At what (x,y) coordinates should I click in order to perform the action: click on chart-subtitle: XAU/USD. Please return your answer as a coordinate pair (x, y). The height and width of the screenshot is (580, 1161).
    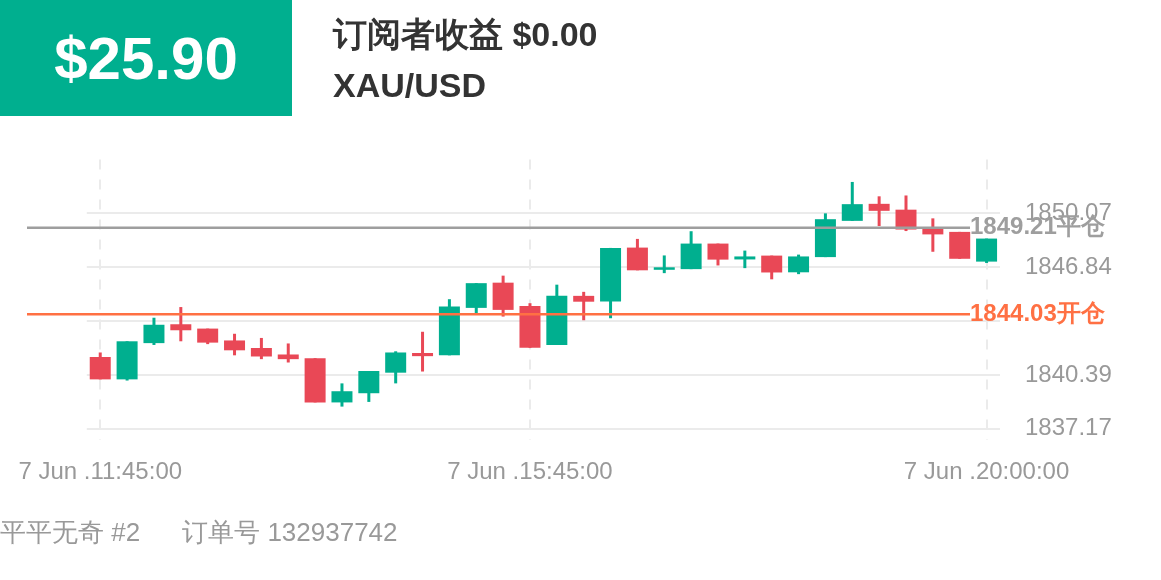
    Looking at the image, I should click on (410, 85).